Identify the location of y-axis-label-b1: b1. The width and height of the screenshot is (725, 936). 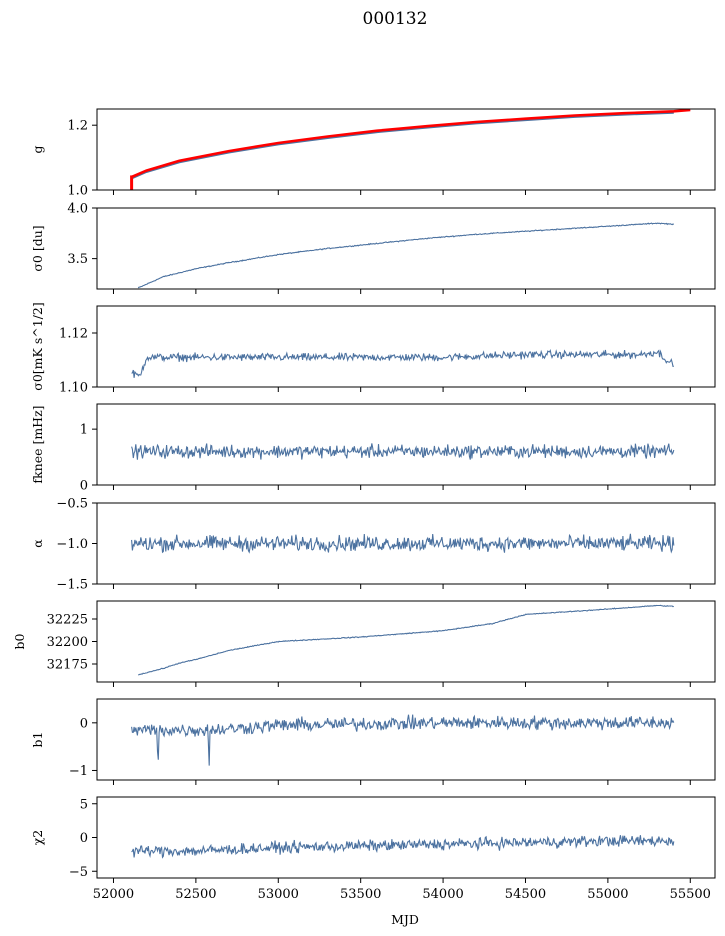
(37, 740).